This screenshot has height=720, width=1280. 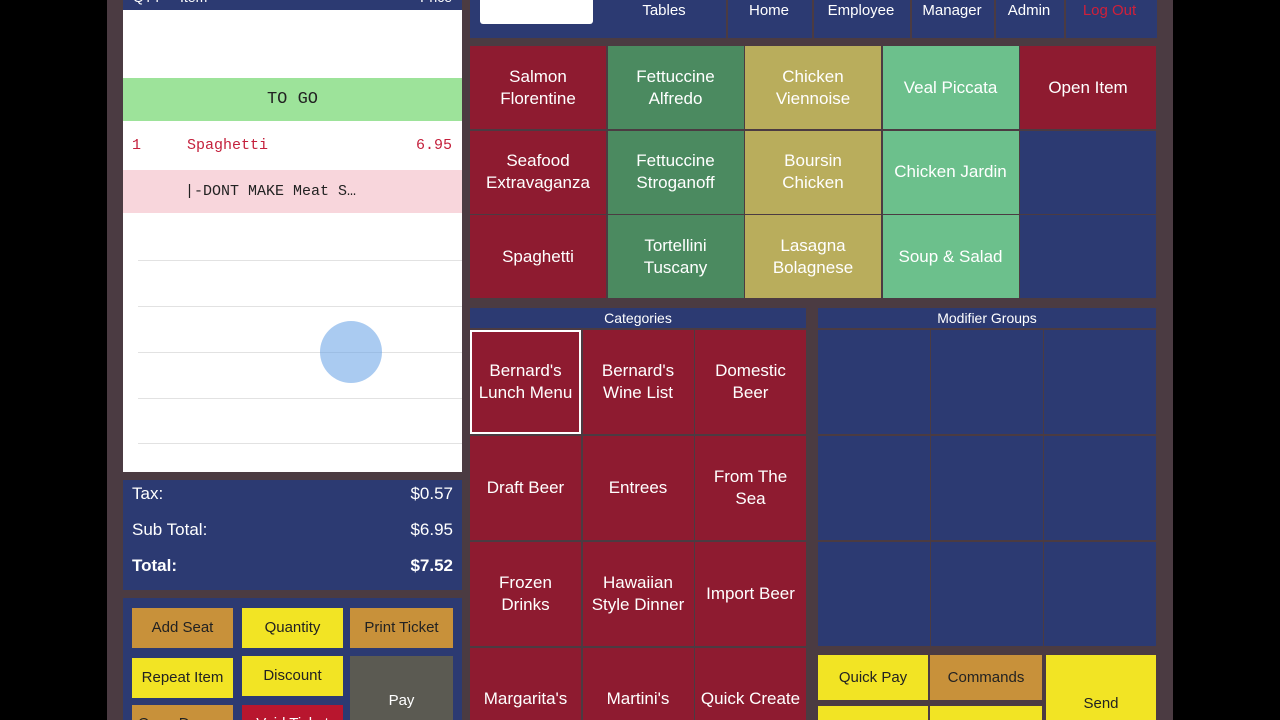 What do you see at coordinates (1088, 87) in the screenshot?
I see `menu-item: Open Item` at bounding box center [1088, 87].